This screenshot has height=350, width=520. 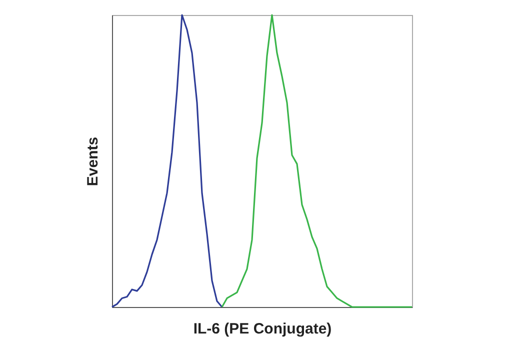 I want to click on y-axis-title: Events, so click(x=93, y=161).